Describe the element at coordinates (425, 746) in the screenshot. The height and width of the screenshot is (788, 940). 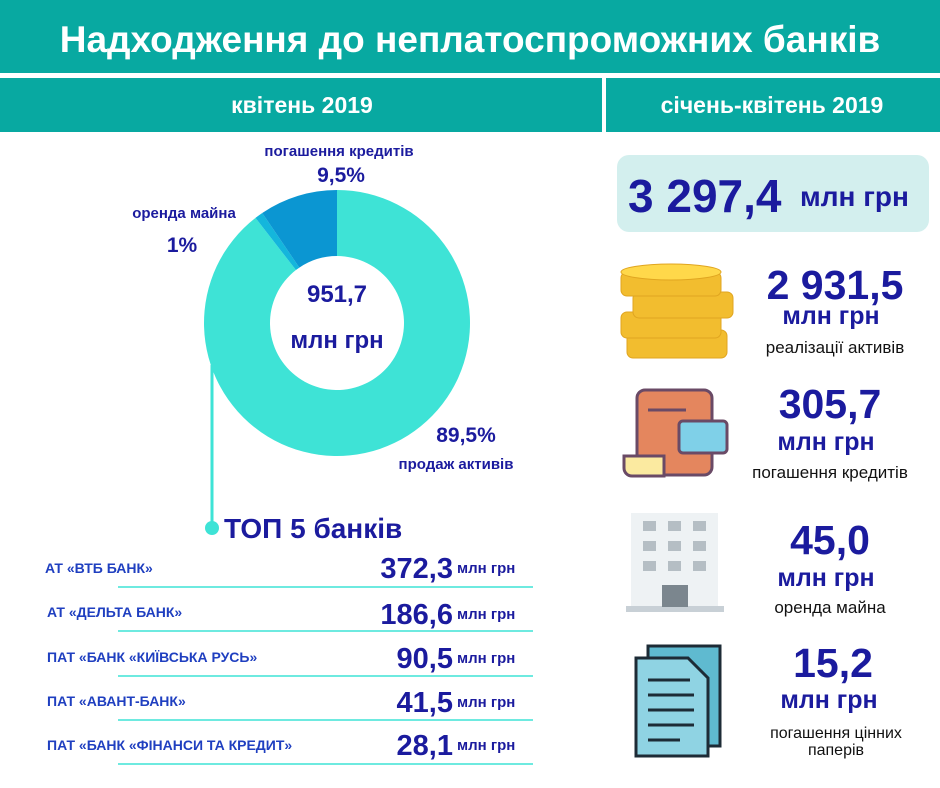
I see `bank-value: 28,1` at that location.